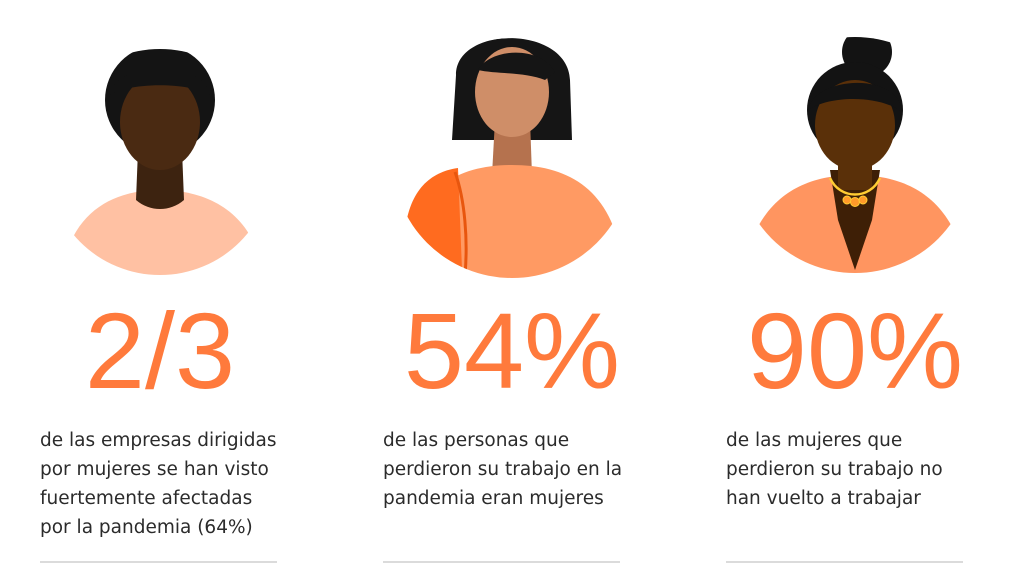 The height and width of the screenshot is (576, 1024). I want to click on description-line: han vuelto a trabajar, so click(823, 498).